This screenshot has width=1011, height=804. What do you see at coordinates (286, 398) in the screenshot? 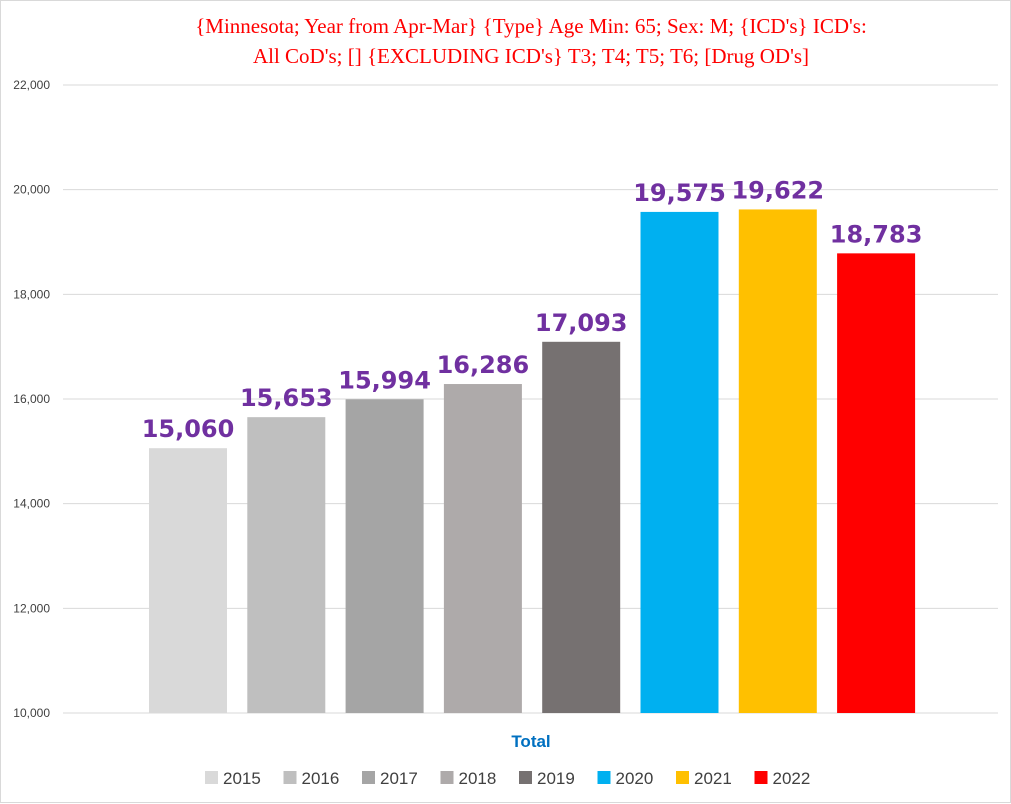
I see `data-label-2016: 15,653` at bounding box center [286, 398].